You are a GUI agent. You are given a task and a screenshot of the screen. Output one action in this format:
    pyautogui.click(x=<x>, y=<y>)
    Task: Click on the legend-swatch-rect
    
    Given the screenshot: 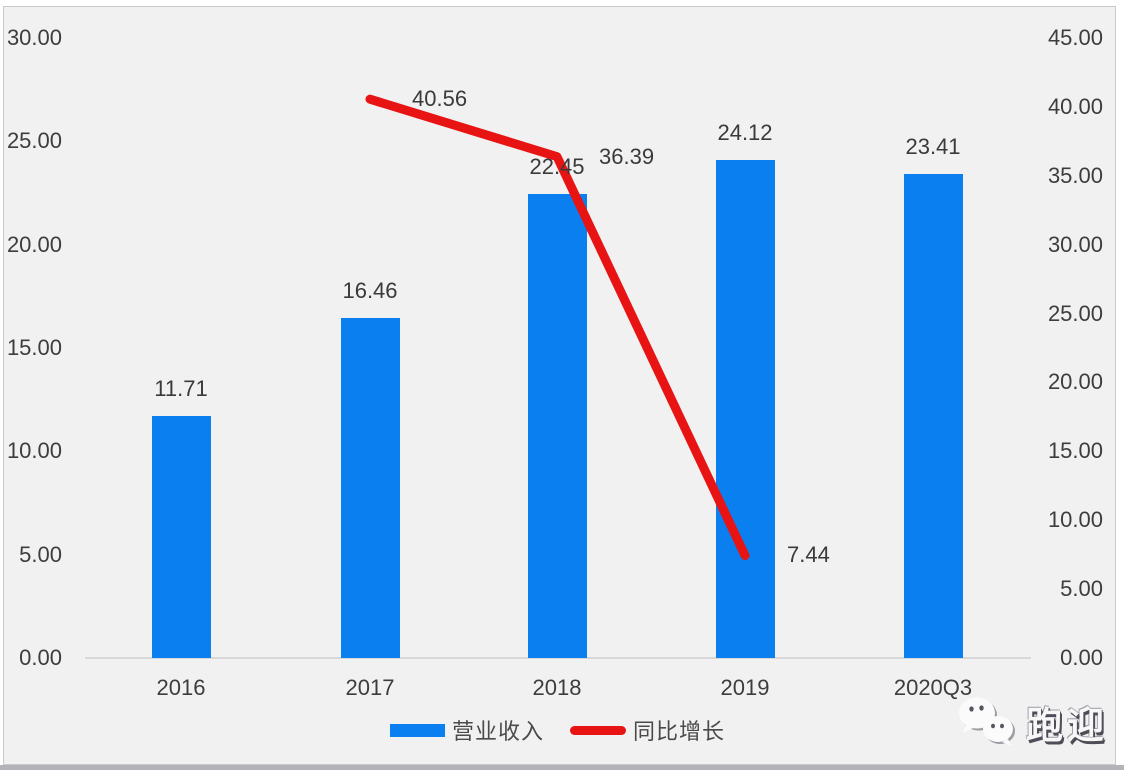 What is the action you would take?
    pyautogui.click(x=417, y=730)
    